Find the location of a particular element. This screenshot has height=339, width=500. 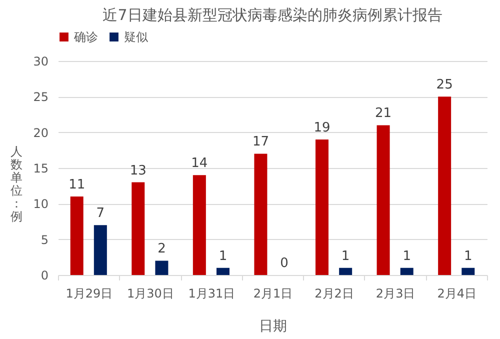

x-tick-label: 2月1日 is located at coordinates (273, 293).